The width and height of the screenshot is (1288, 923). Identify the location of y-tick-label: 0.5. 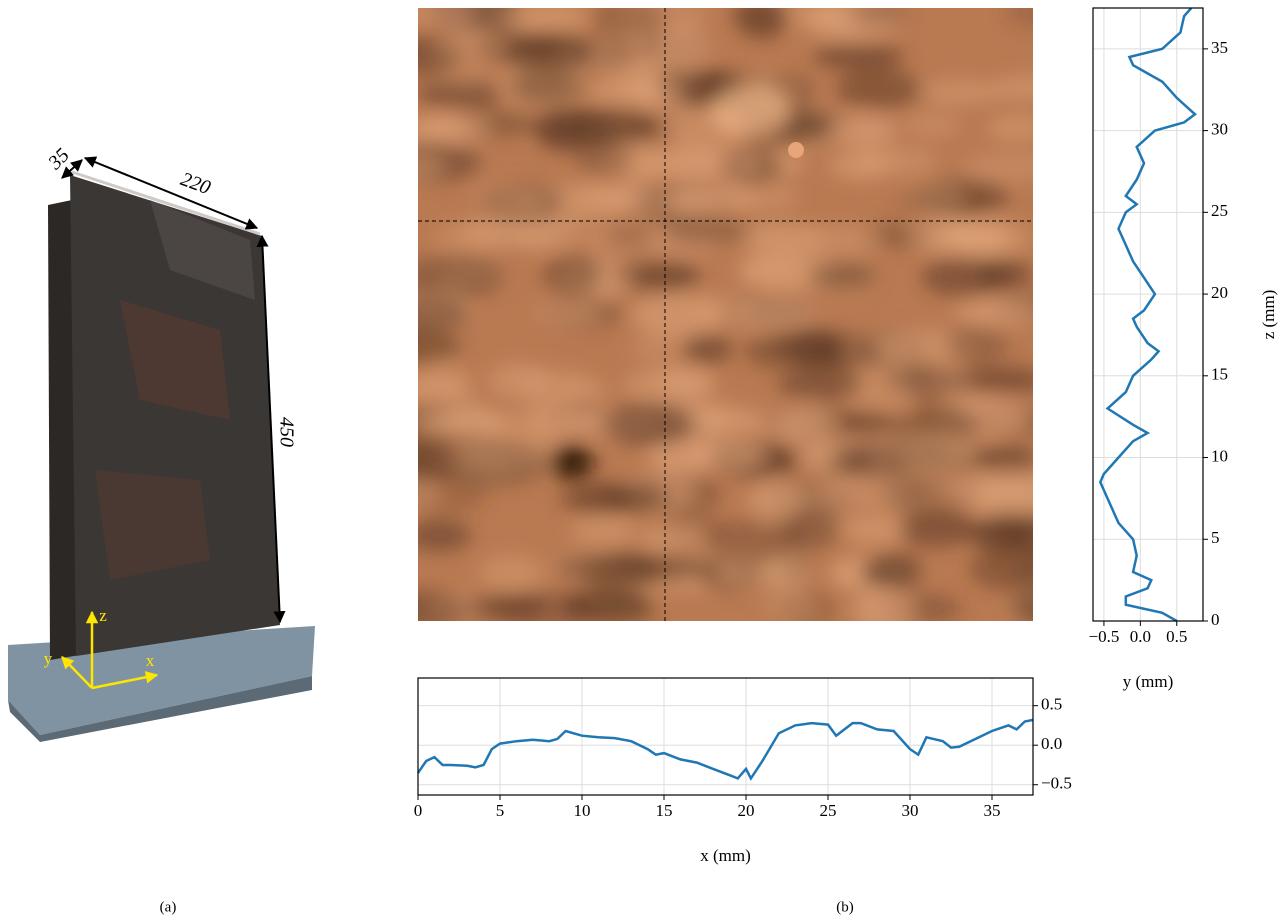
(1051, 704).